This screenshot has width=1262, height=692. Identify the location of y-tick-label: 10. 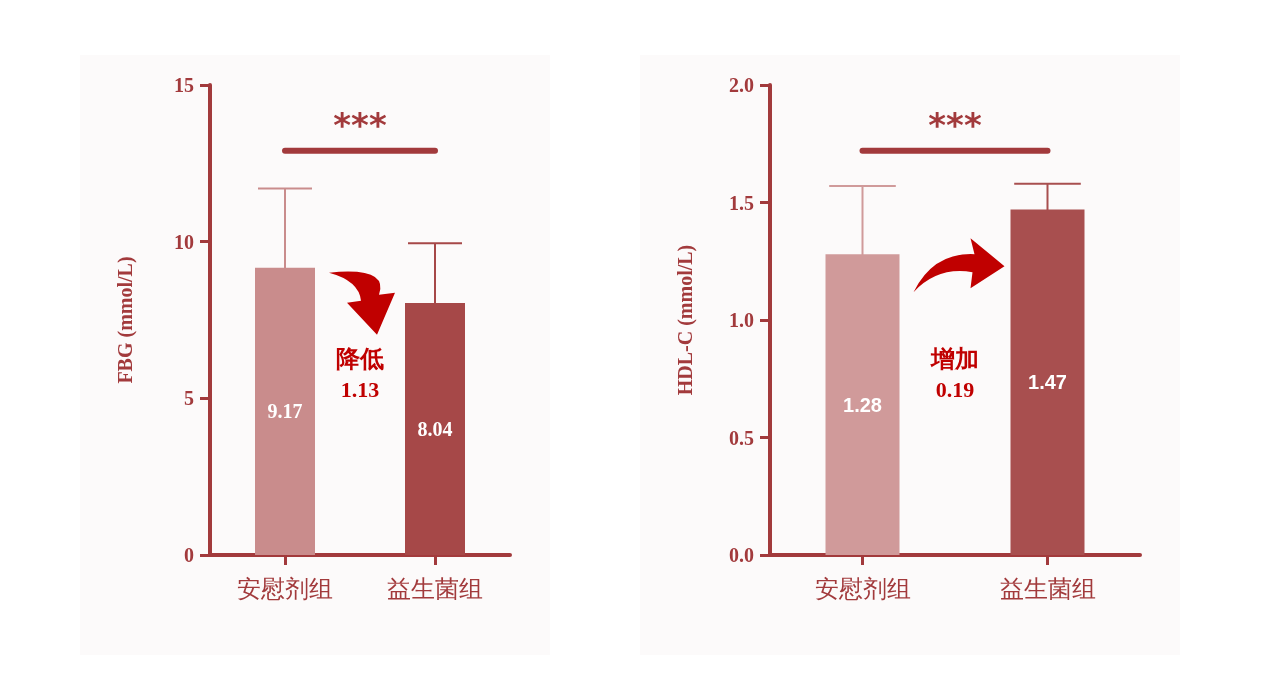
(184, 241).